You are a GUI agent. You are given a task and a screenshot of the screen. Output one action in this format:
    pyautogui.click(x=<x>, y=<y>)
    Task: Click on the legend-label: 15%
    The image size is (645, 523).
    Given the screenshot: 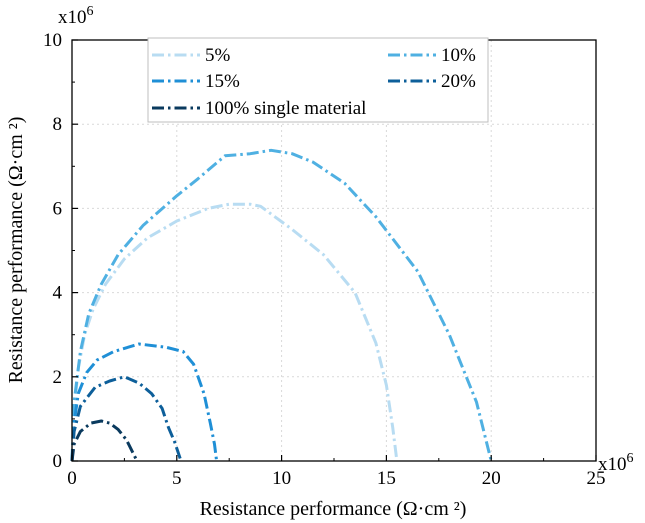 What is the action you would take?
    pyautogui.click(x=222, y=81)
    